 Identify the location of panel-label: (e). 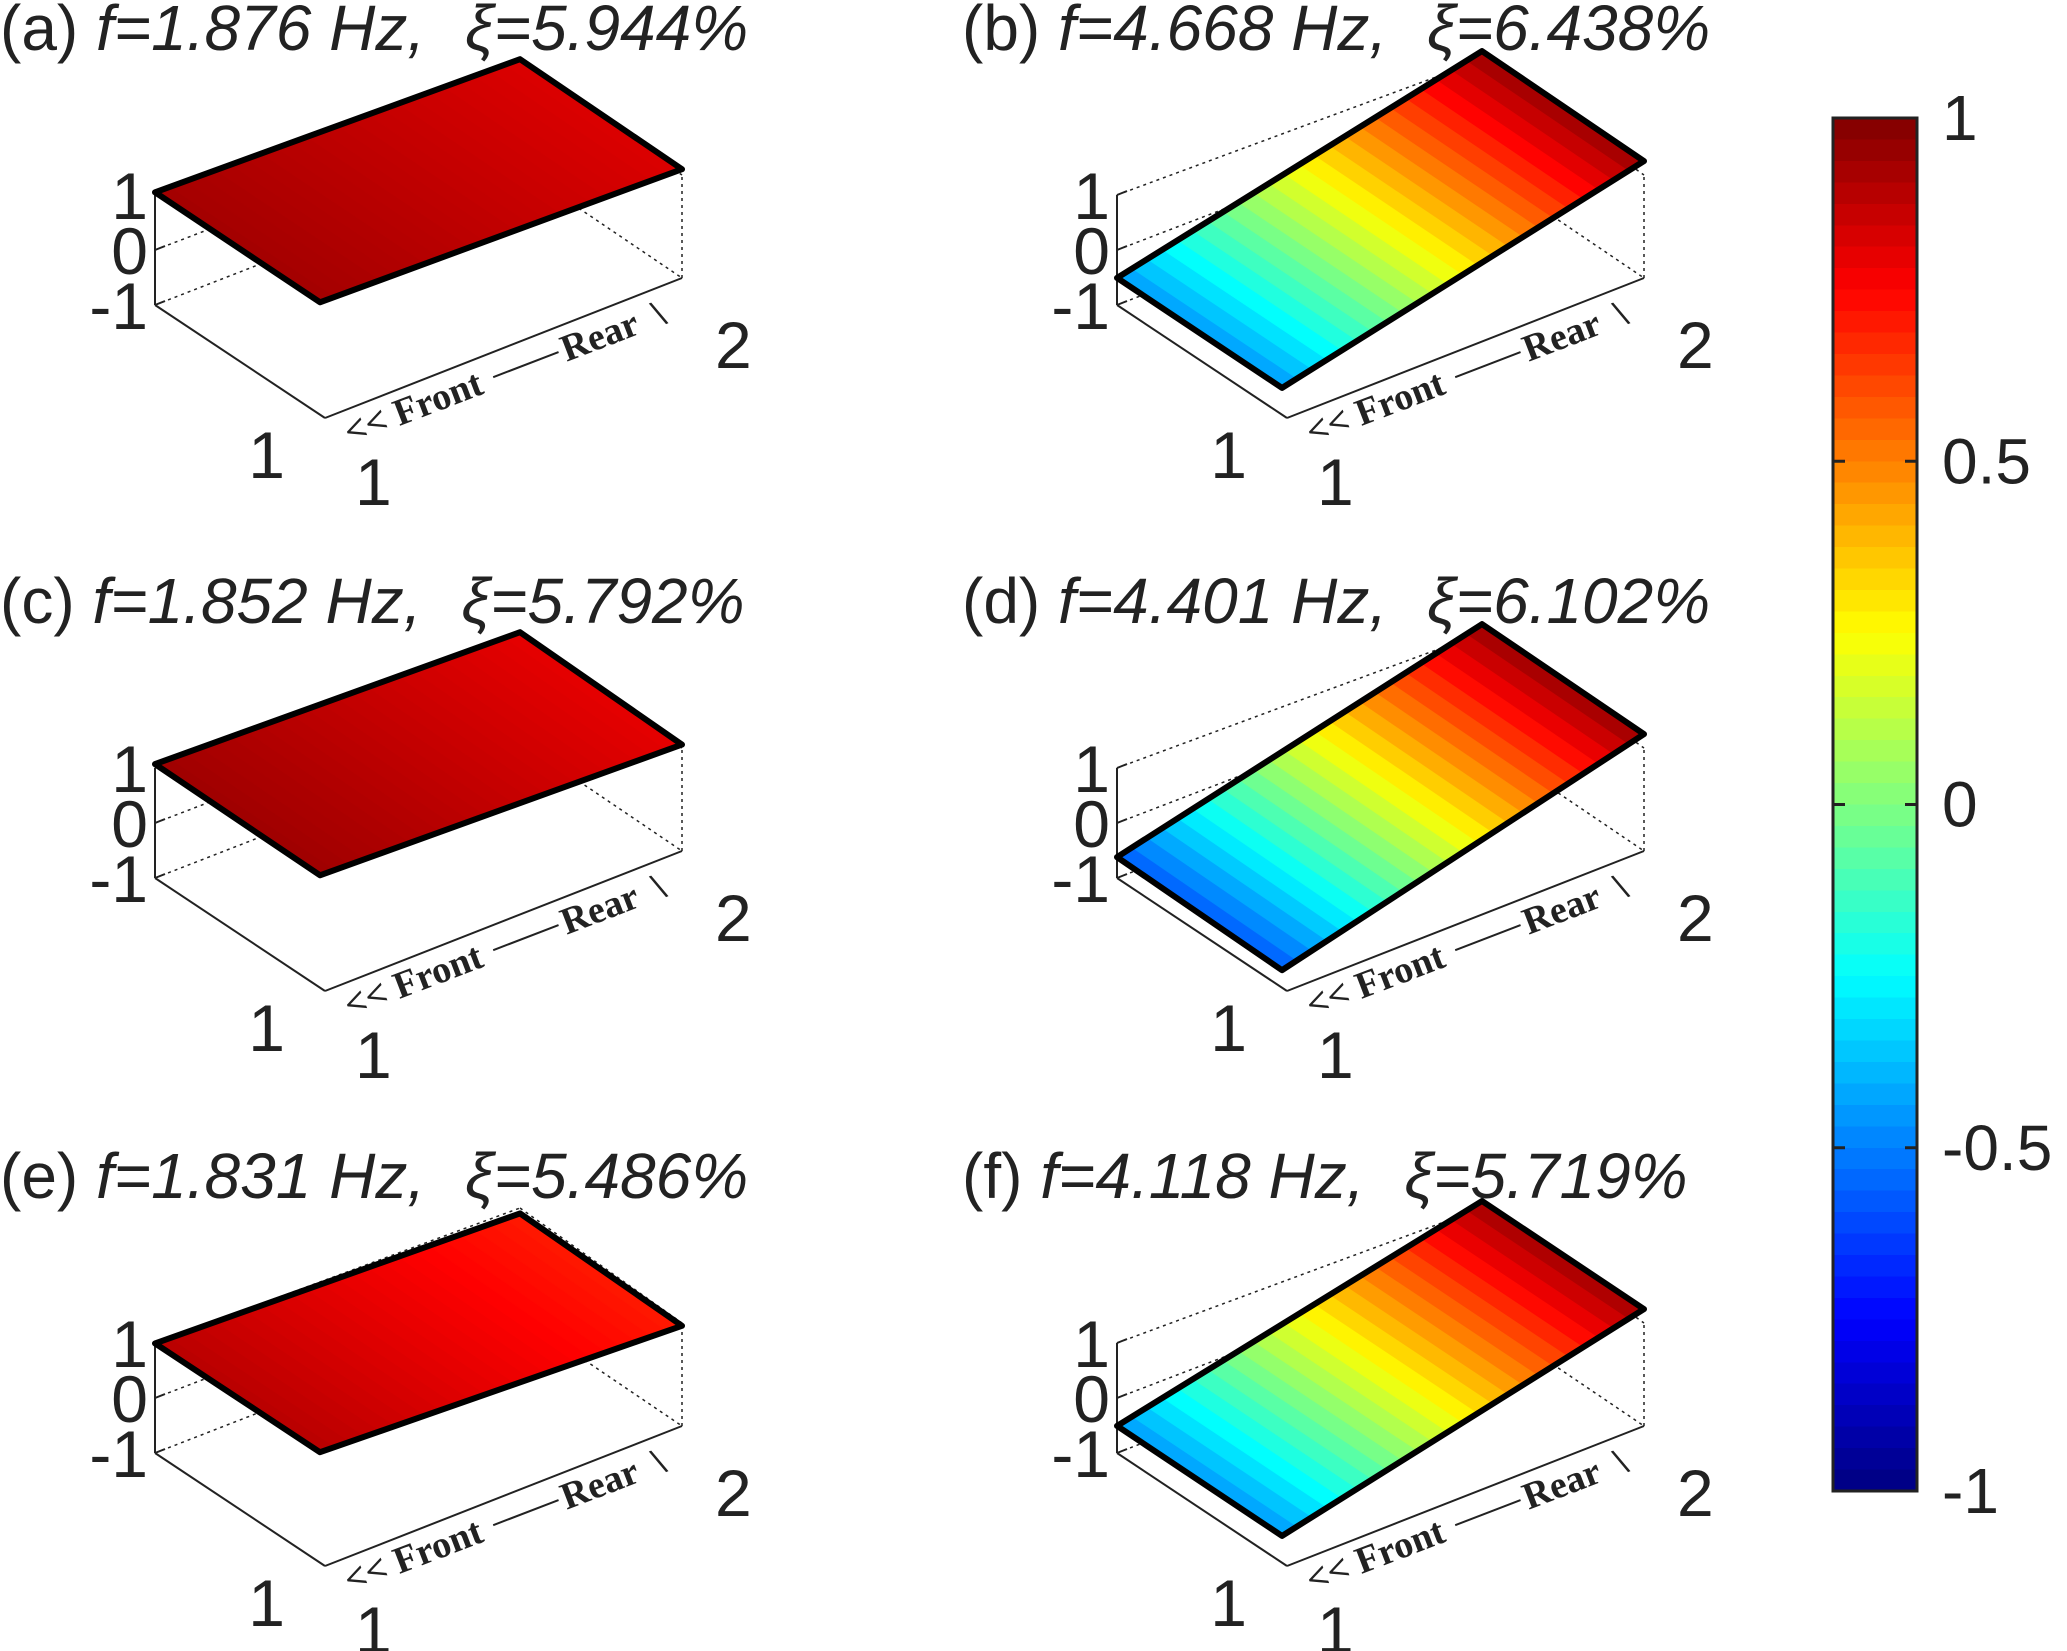
(48, 1176).